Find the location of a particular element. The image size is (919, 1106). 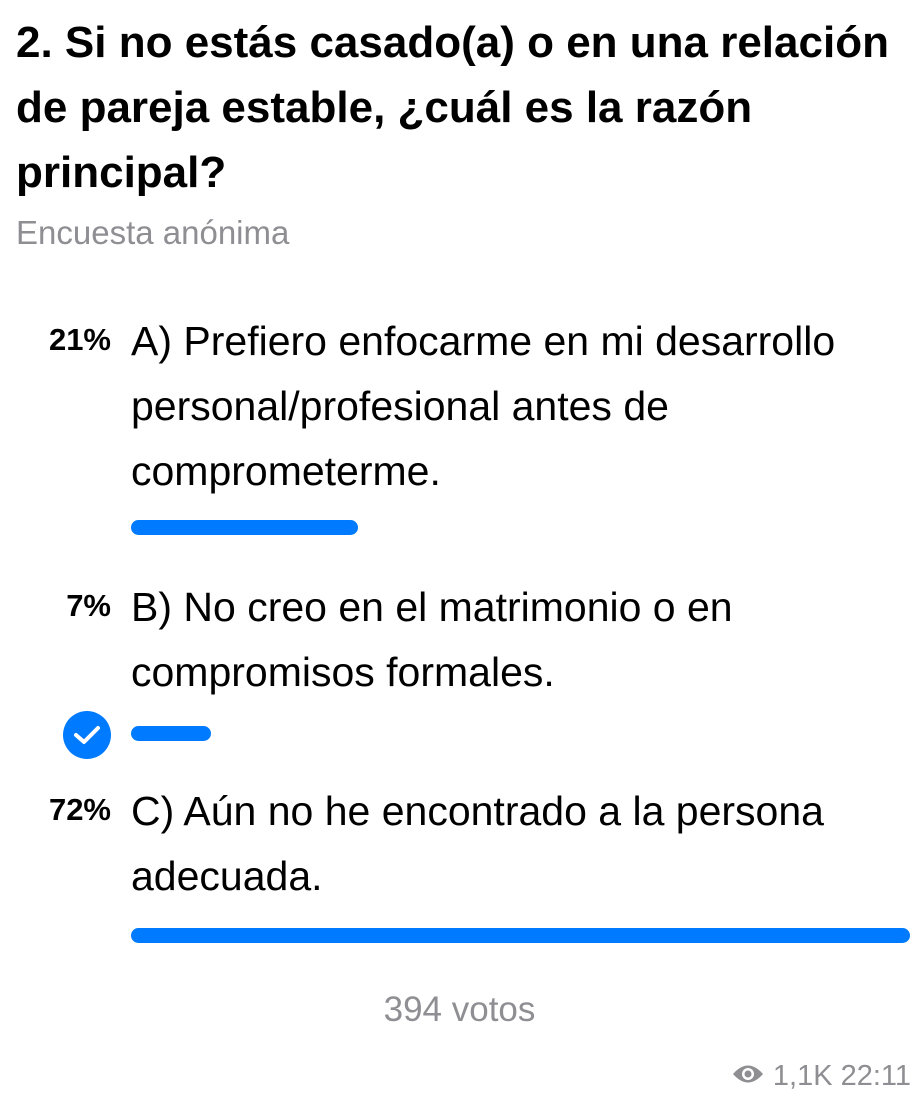

option-percent: 72% is located at coordinates (79, 809).